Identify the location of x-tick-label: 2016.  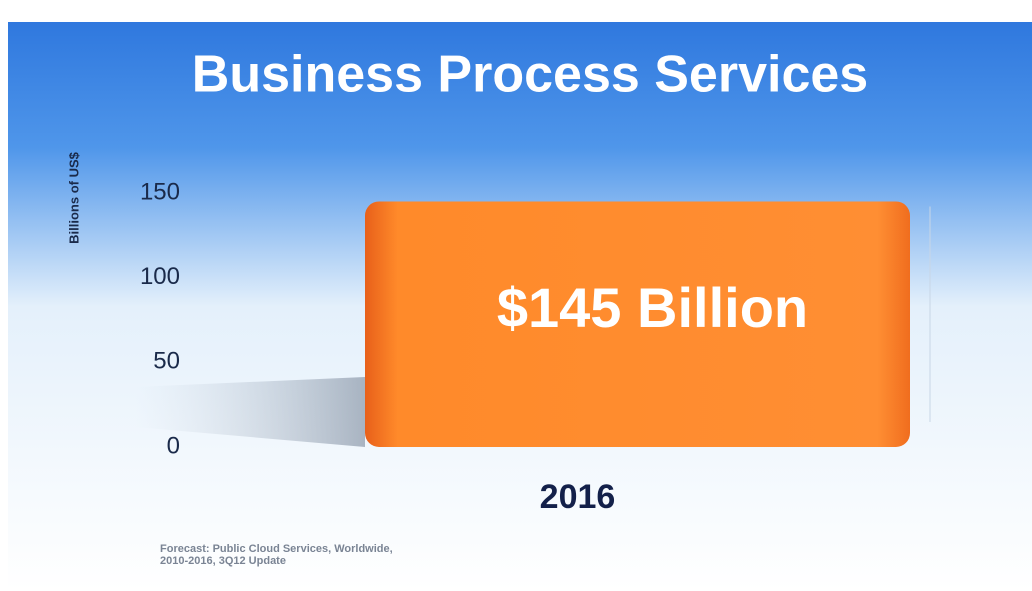
(578, 497).